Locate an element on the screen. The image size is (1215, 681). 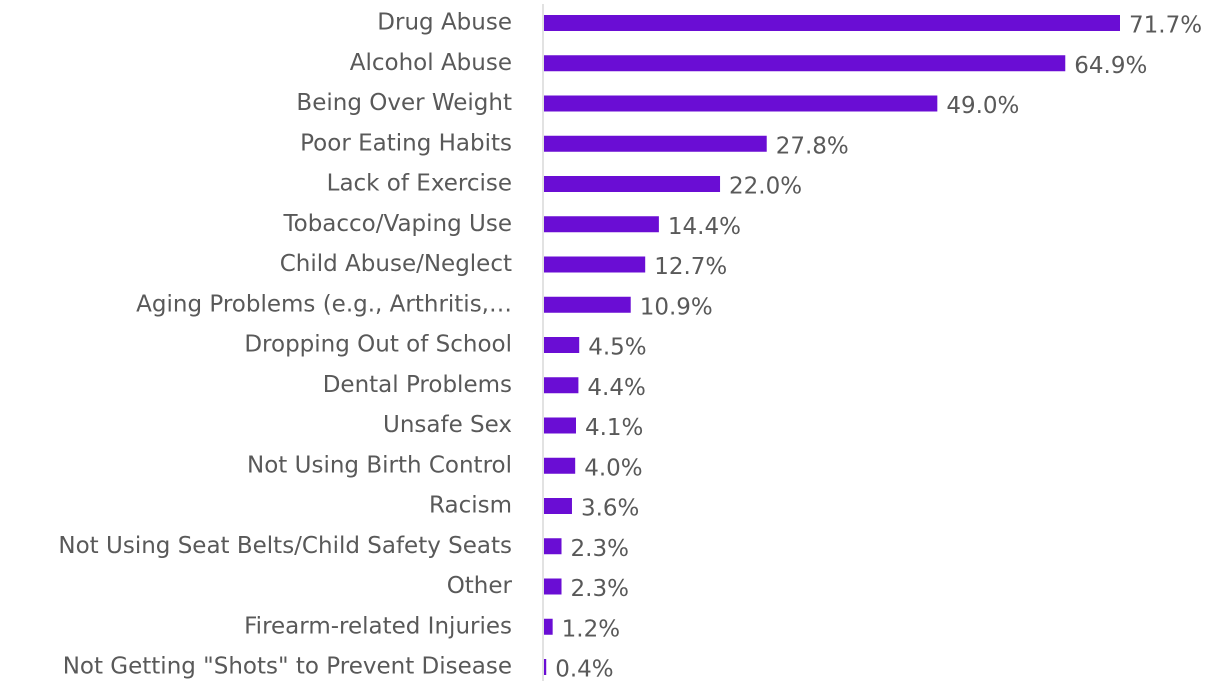
category-label: Racism is located at coordinates (470, 506).